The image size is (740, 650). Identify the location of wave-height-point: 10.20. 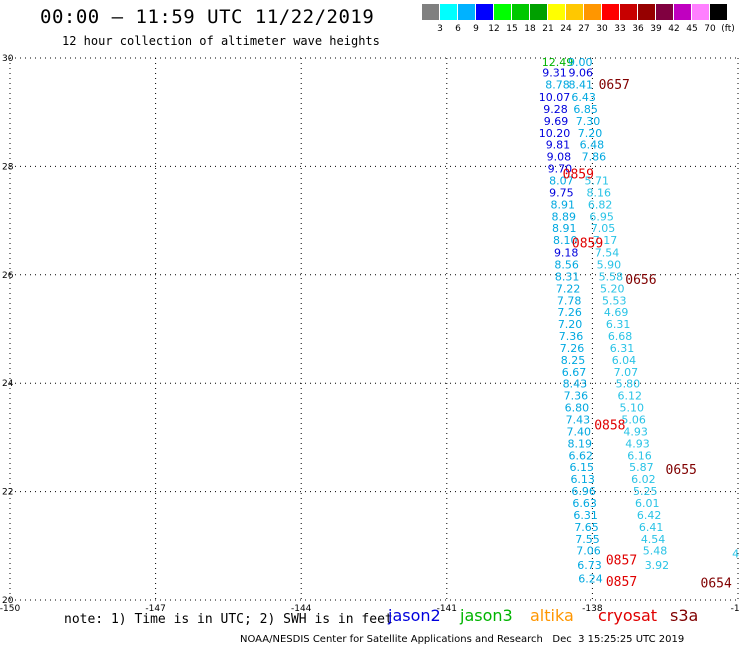
(555, 133).